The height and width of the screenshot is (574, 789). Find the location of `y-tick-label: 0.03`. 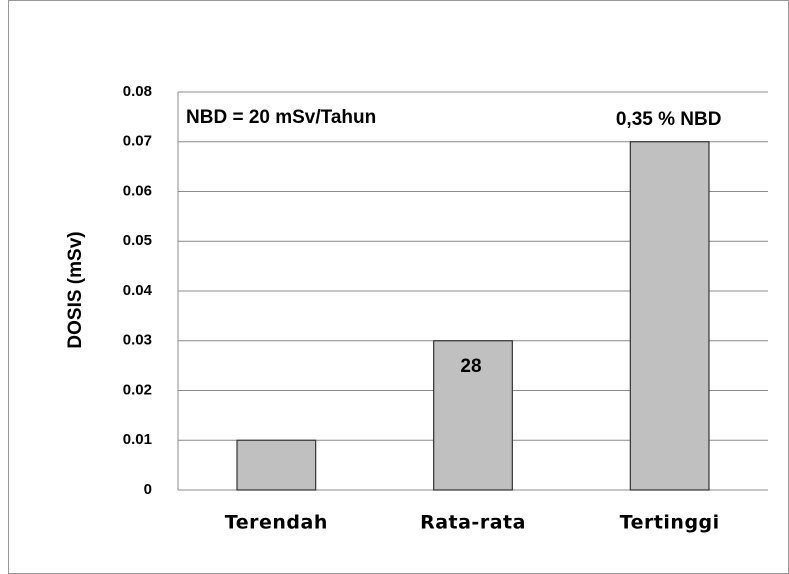

y-tick-label: 0.03 is located at coordinates (137, 340).